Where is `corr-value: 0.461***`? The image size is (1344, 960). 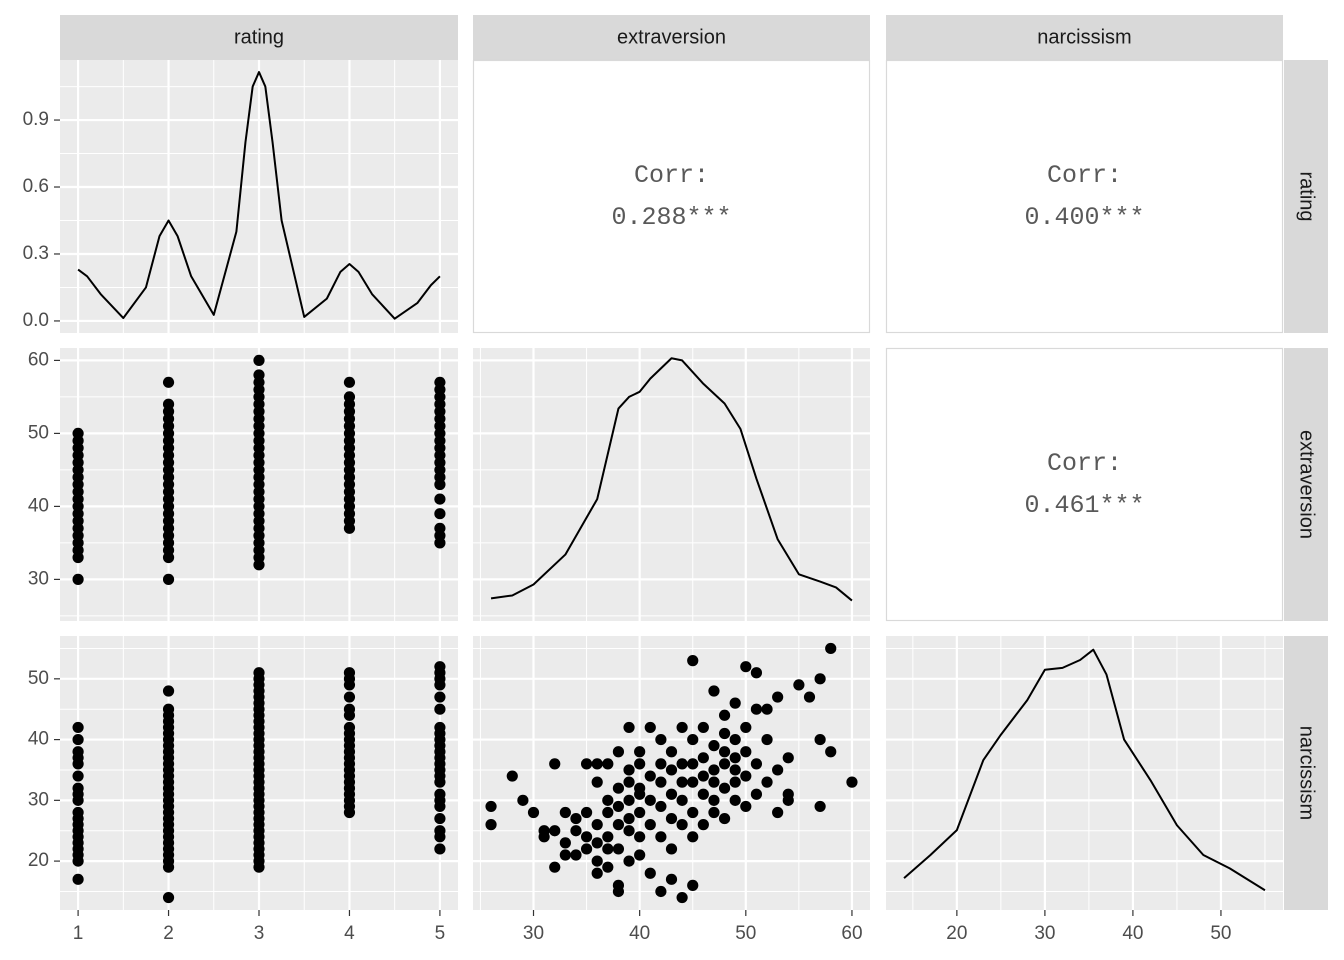 corr-value: 0.461*** is located at coordinates (1084, 505).